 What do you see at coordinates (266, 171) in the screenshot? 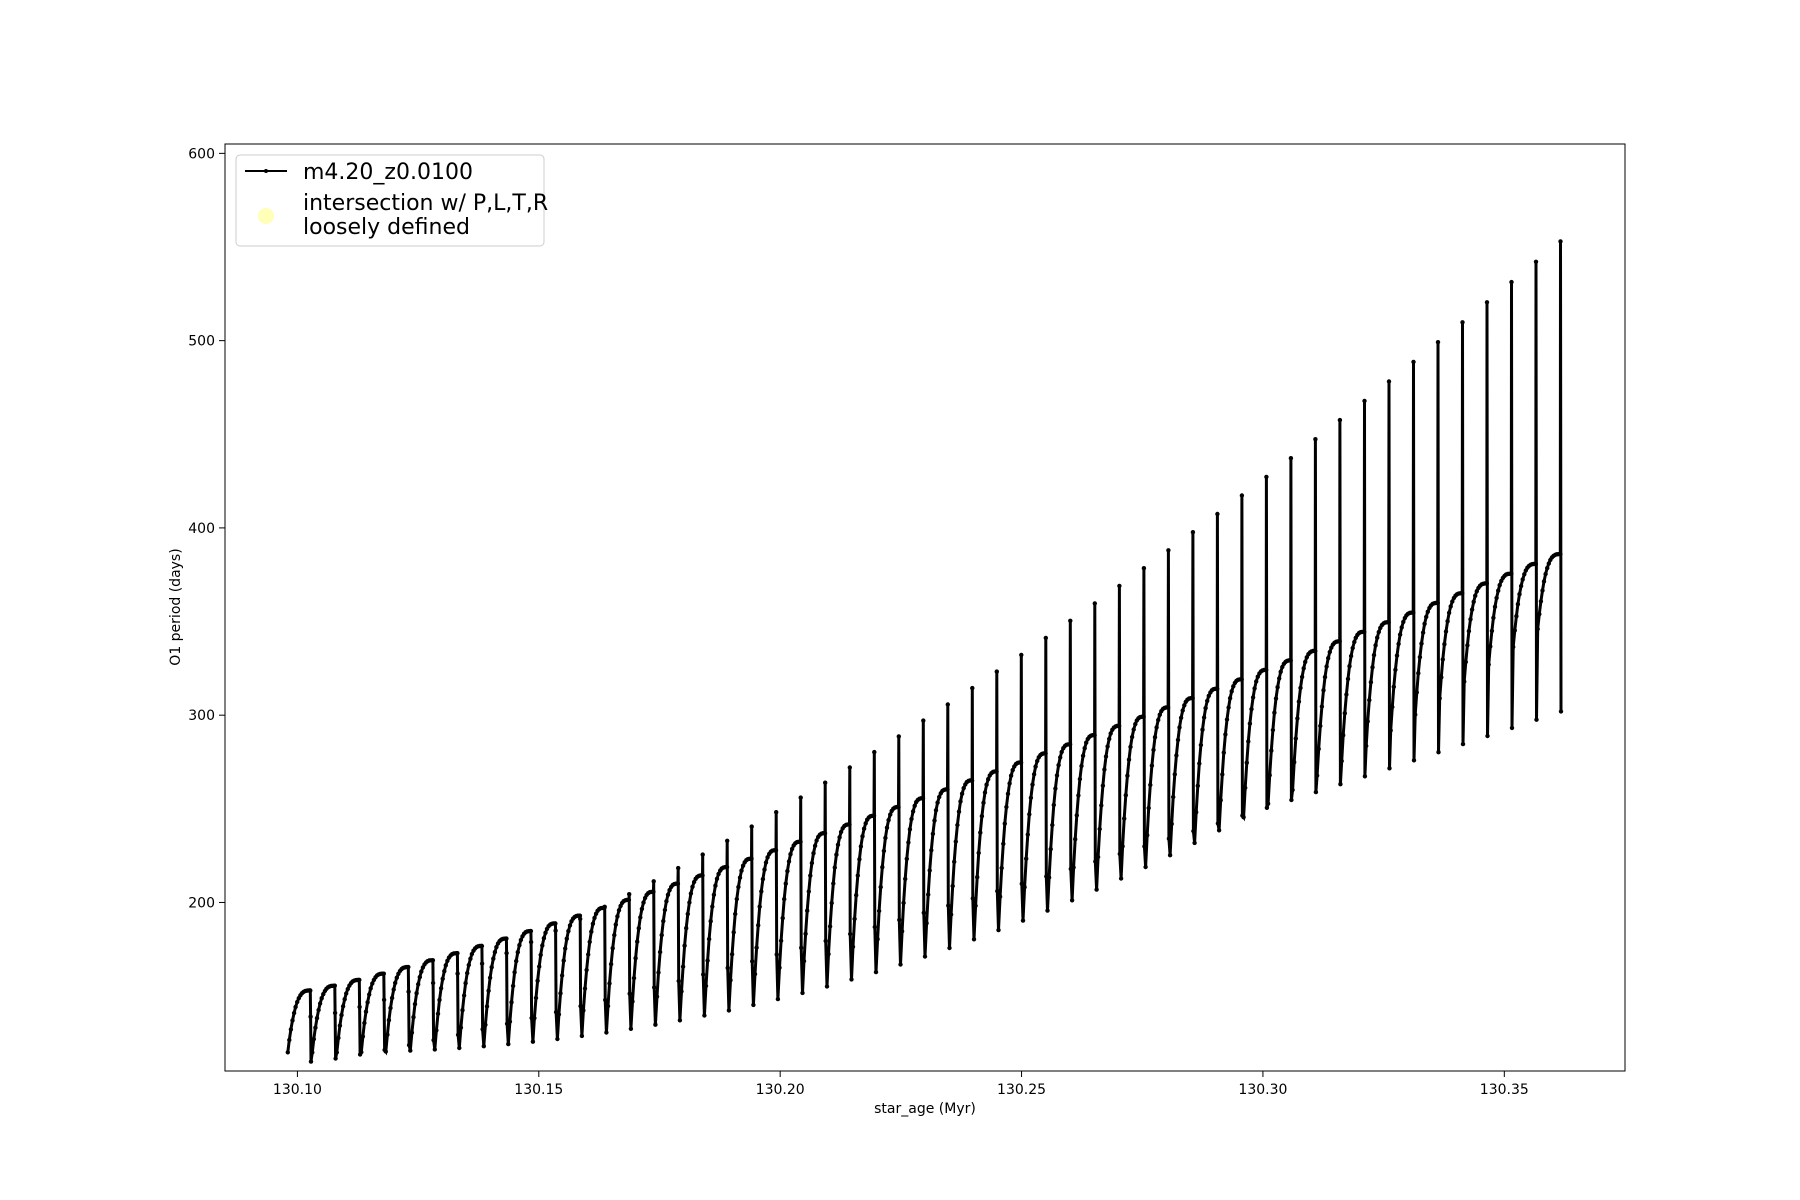
I see `legend-line-marker` at bounding box center [266, 171].